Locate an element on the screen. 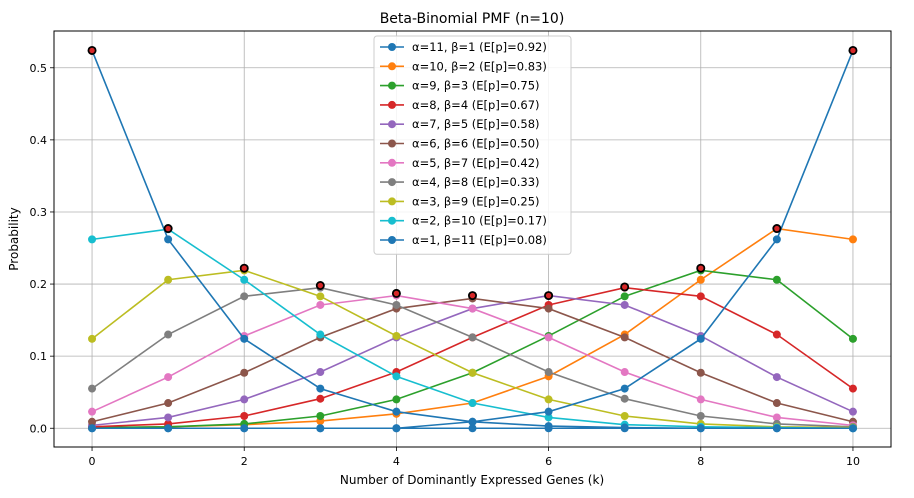 Image resolution: width=914 pixels, height=498 pixels. legend-entry: α=8, β=4 (E[p]=0.67) is located at coordinates (460, 105).